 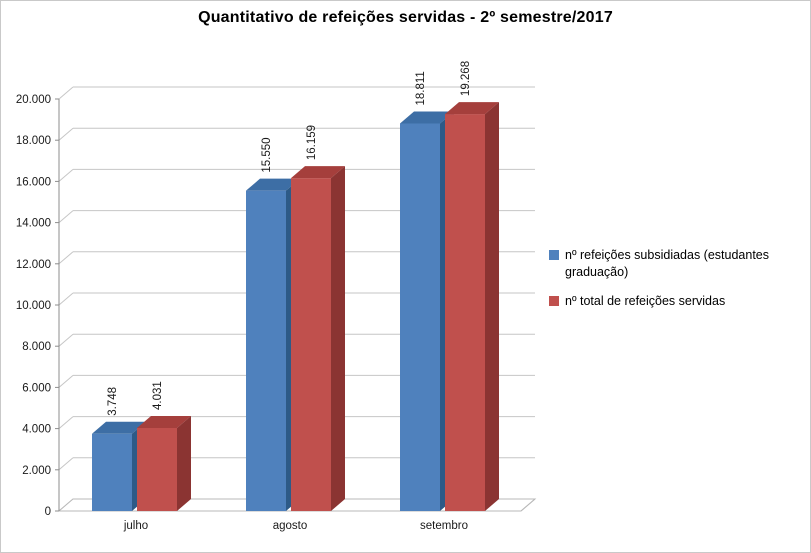 What do you see at coordinates (33, 265) in the screenshot?
I see `y-tick-label: 12.000` at bounding box center [33, 265].